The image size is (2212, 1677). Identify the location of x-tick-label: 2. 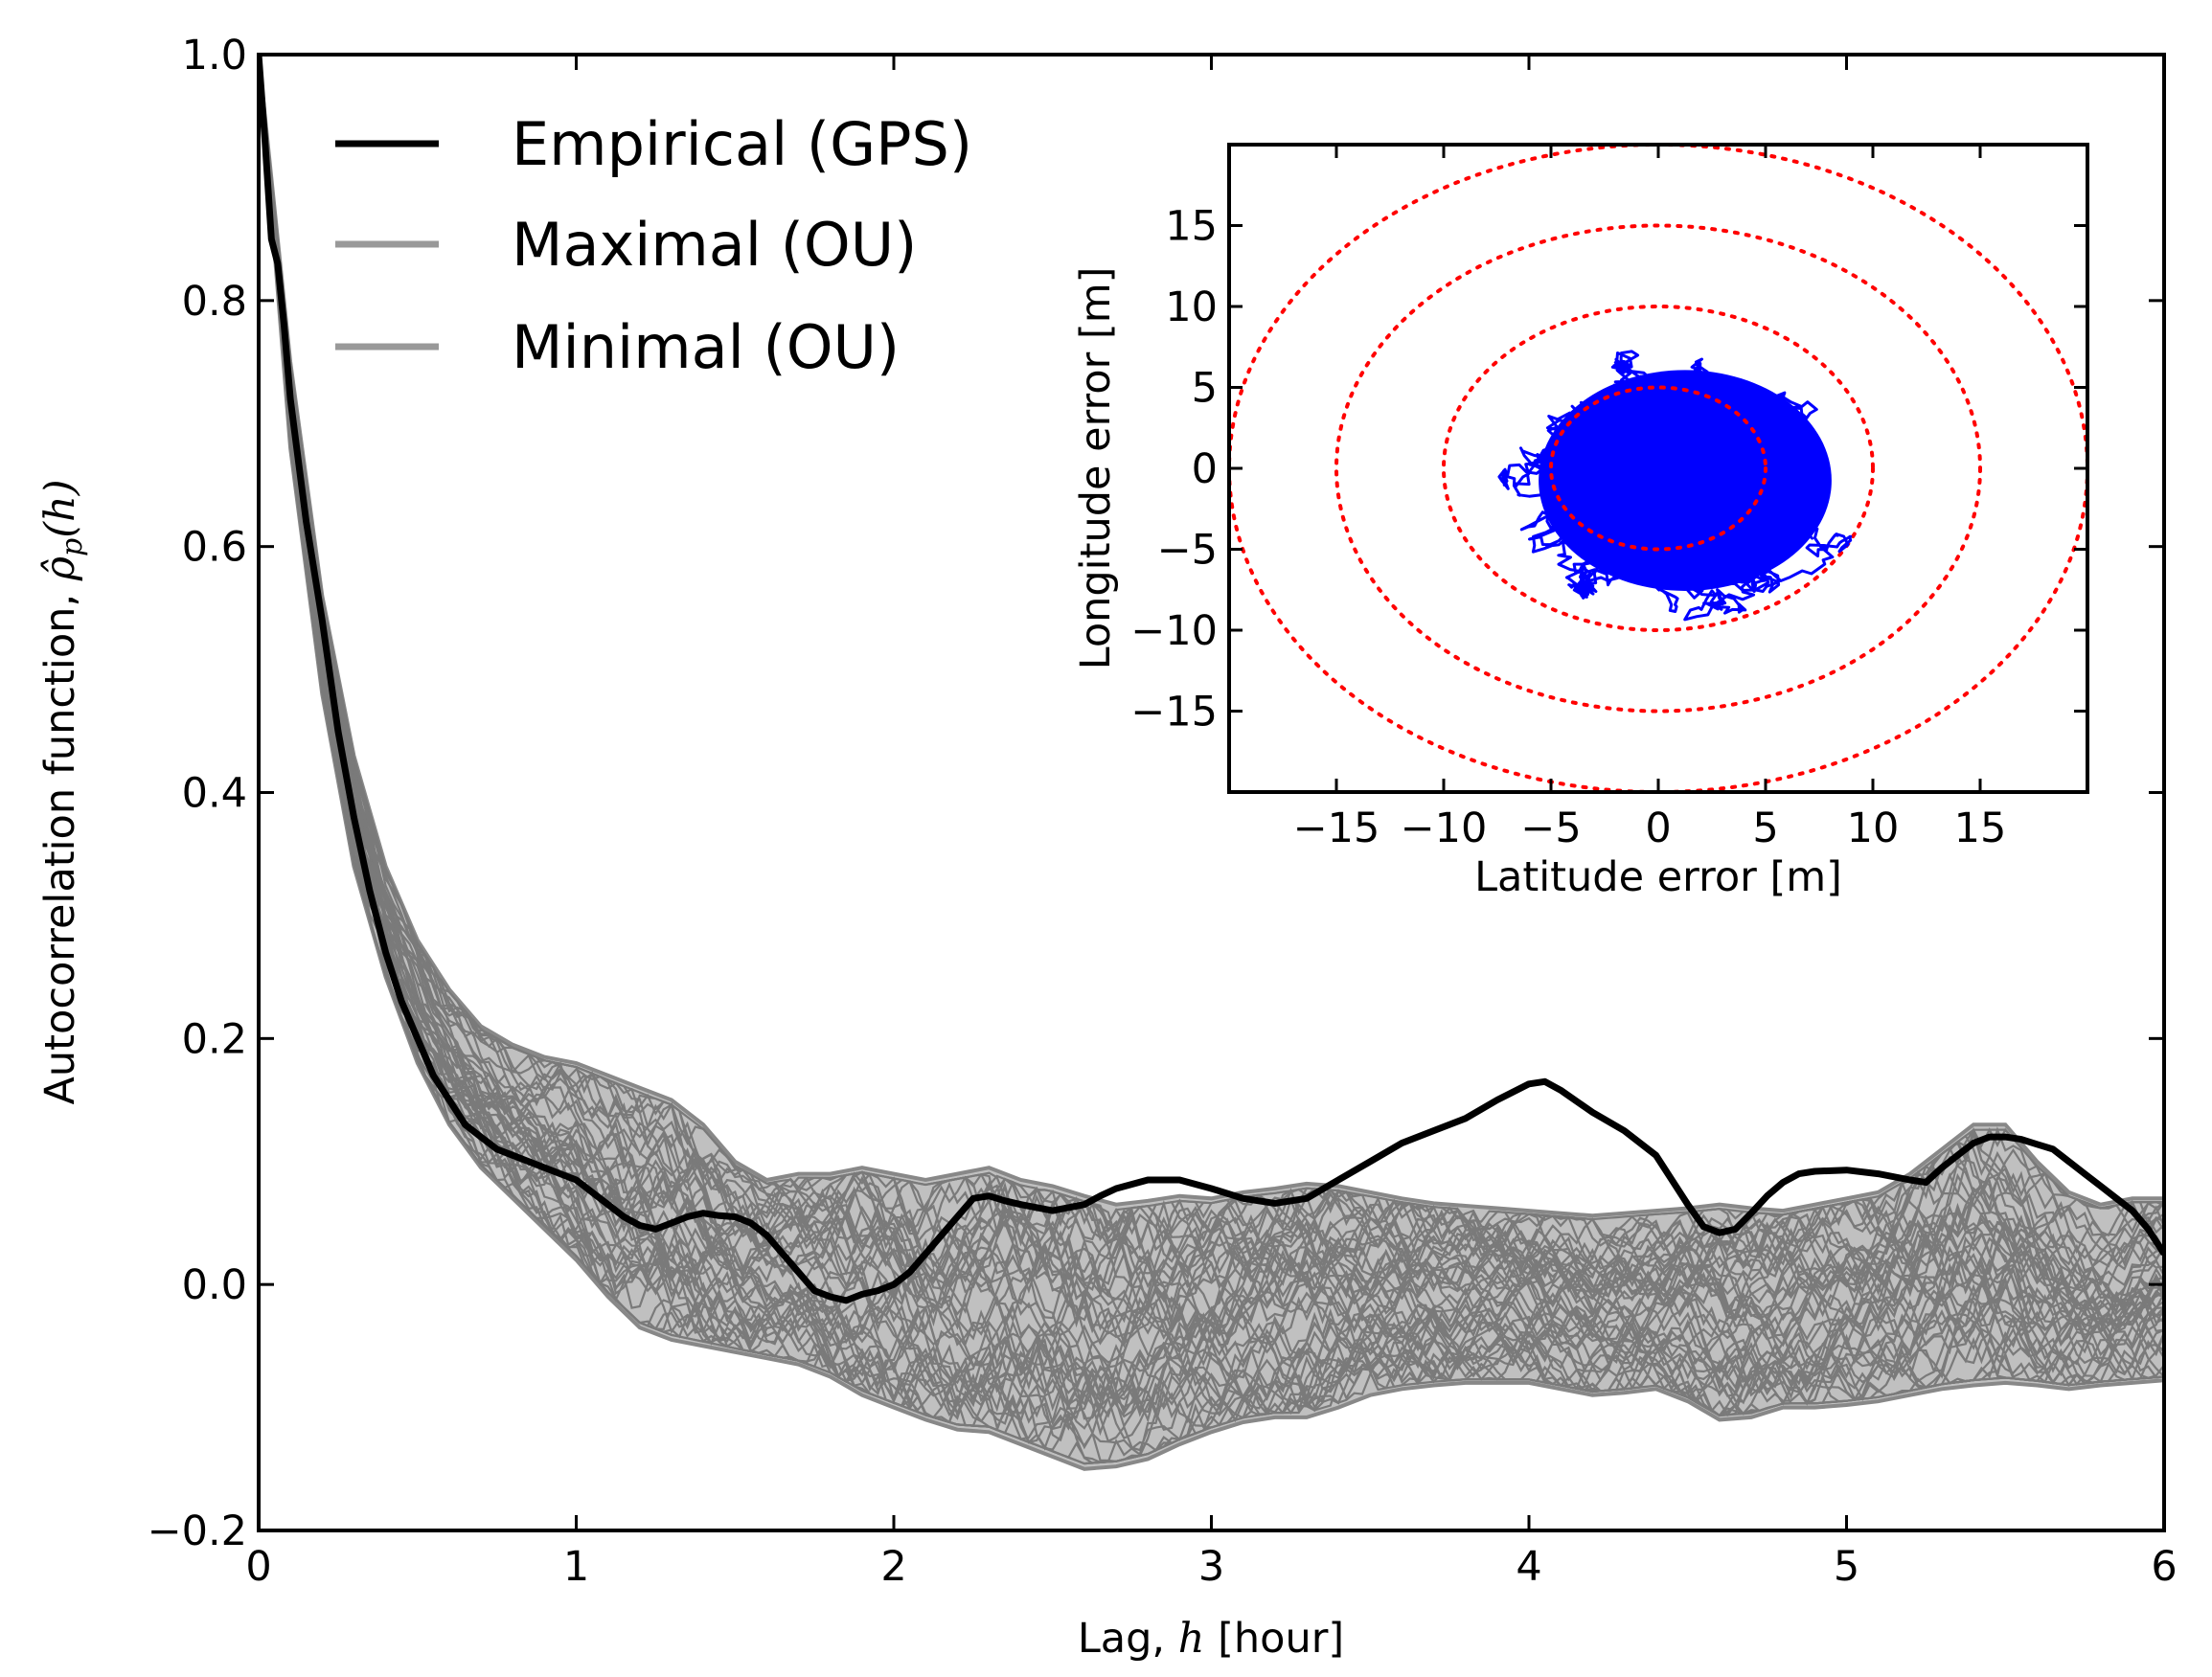
(893, 1567).